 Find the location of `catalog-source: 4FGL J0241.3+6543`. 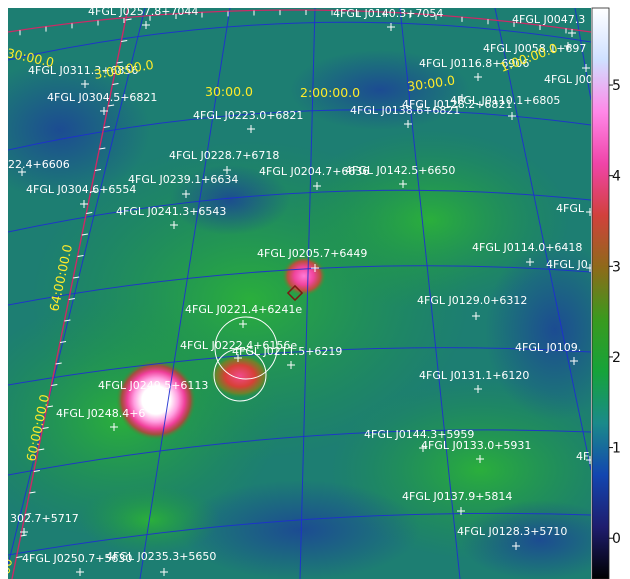

catalog-source: 4FGL J0241.3+6543 is located at coordinates (171, 217).